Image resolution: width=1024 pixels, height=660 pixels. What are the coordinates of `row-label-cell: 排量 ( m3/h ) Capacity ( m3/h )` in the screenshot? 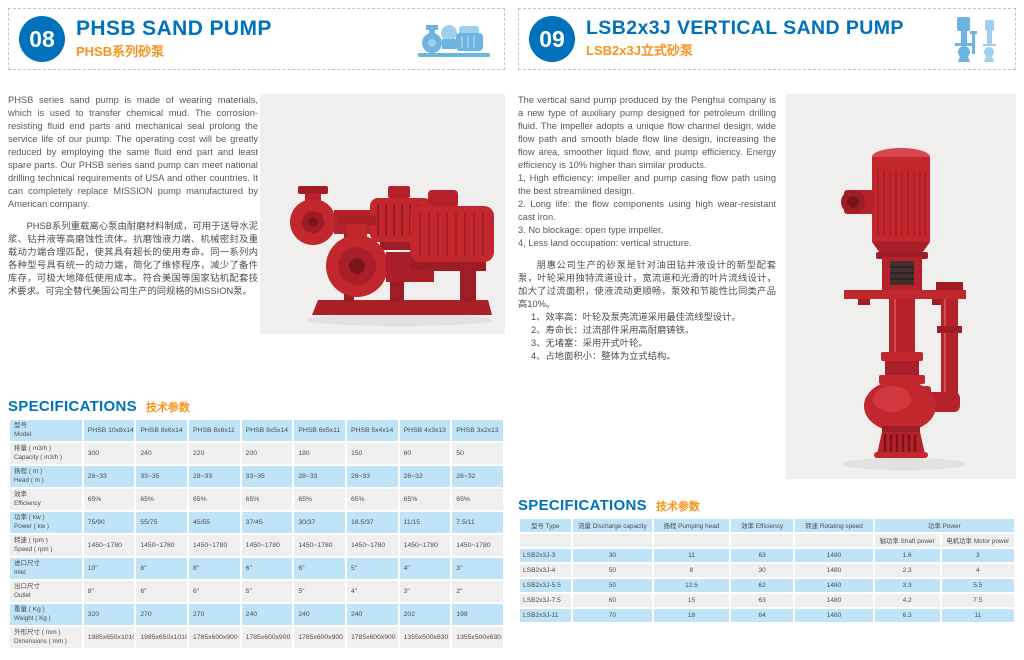 It's located at (46, 453).